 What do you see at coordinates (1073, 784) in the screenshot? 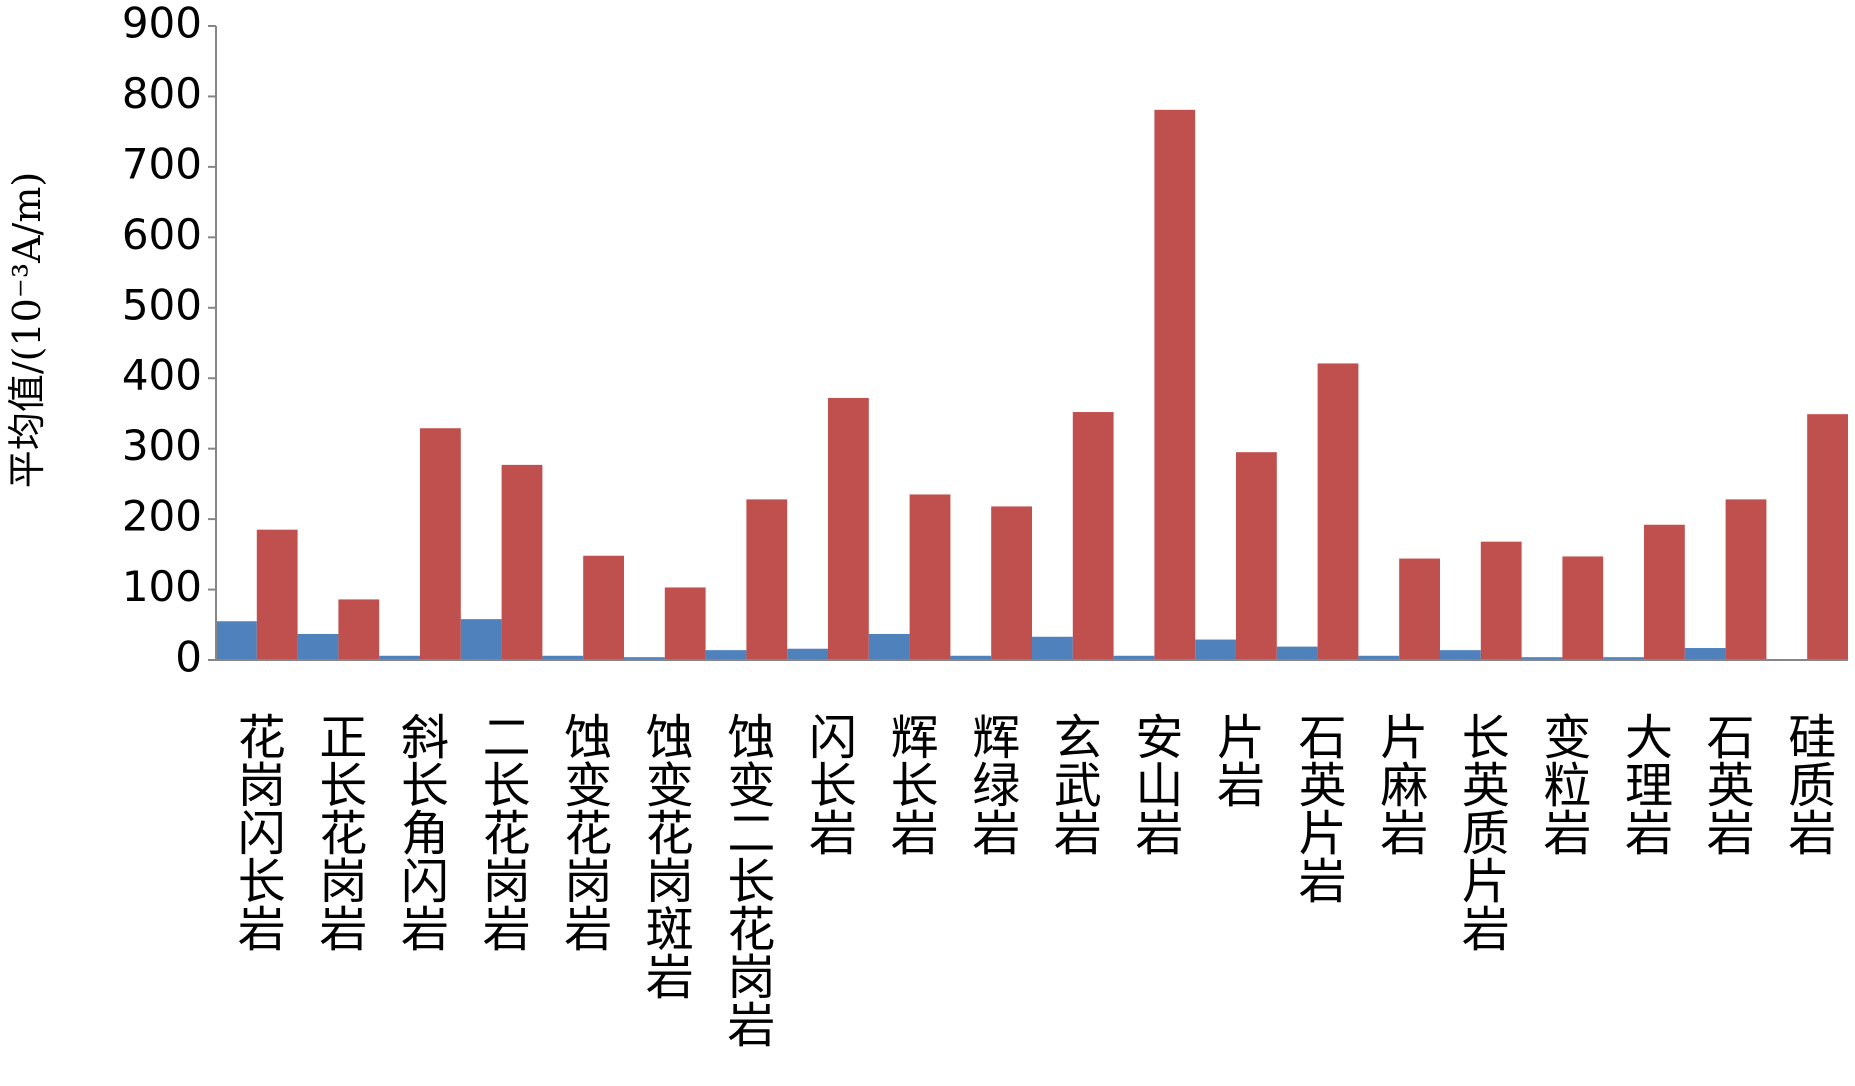
I see `x-tick-label: 玄武岩` at bounding box center [1073, 784].